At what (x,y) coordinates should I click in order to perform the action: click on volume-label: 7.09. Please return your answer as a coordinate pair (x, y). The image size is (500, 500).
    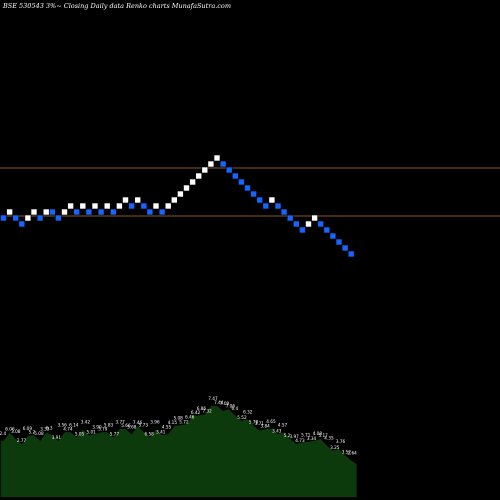
    Looking at the image, I should click on (225, 403).